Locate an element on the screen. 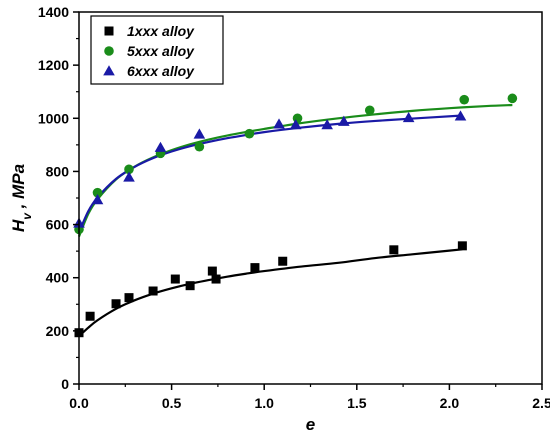  legend-label-series-1: 1xxx alloy is located at coordinates (161, 31).